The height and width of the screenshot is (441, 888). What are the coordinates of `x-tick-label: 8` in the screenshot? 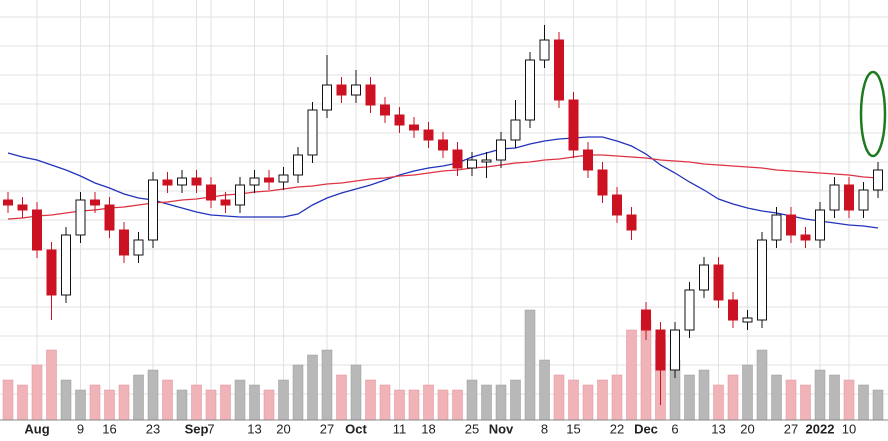 It's located at (544, 428).